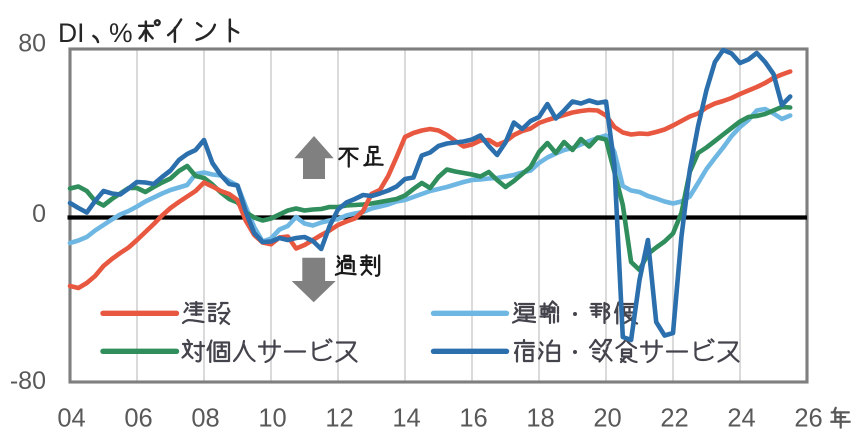 The height and width of the screenshot is (439, 864). Describe the element at coordinates (674, 419) in the screenshot. I see `svg-text: 22` at that location.